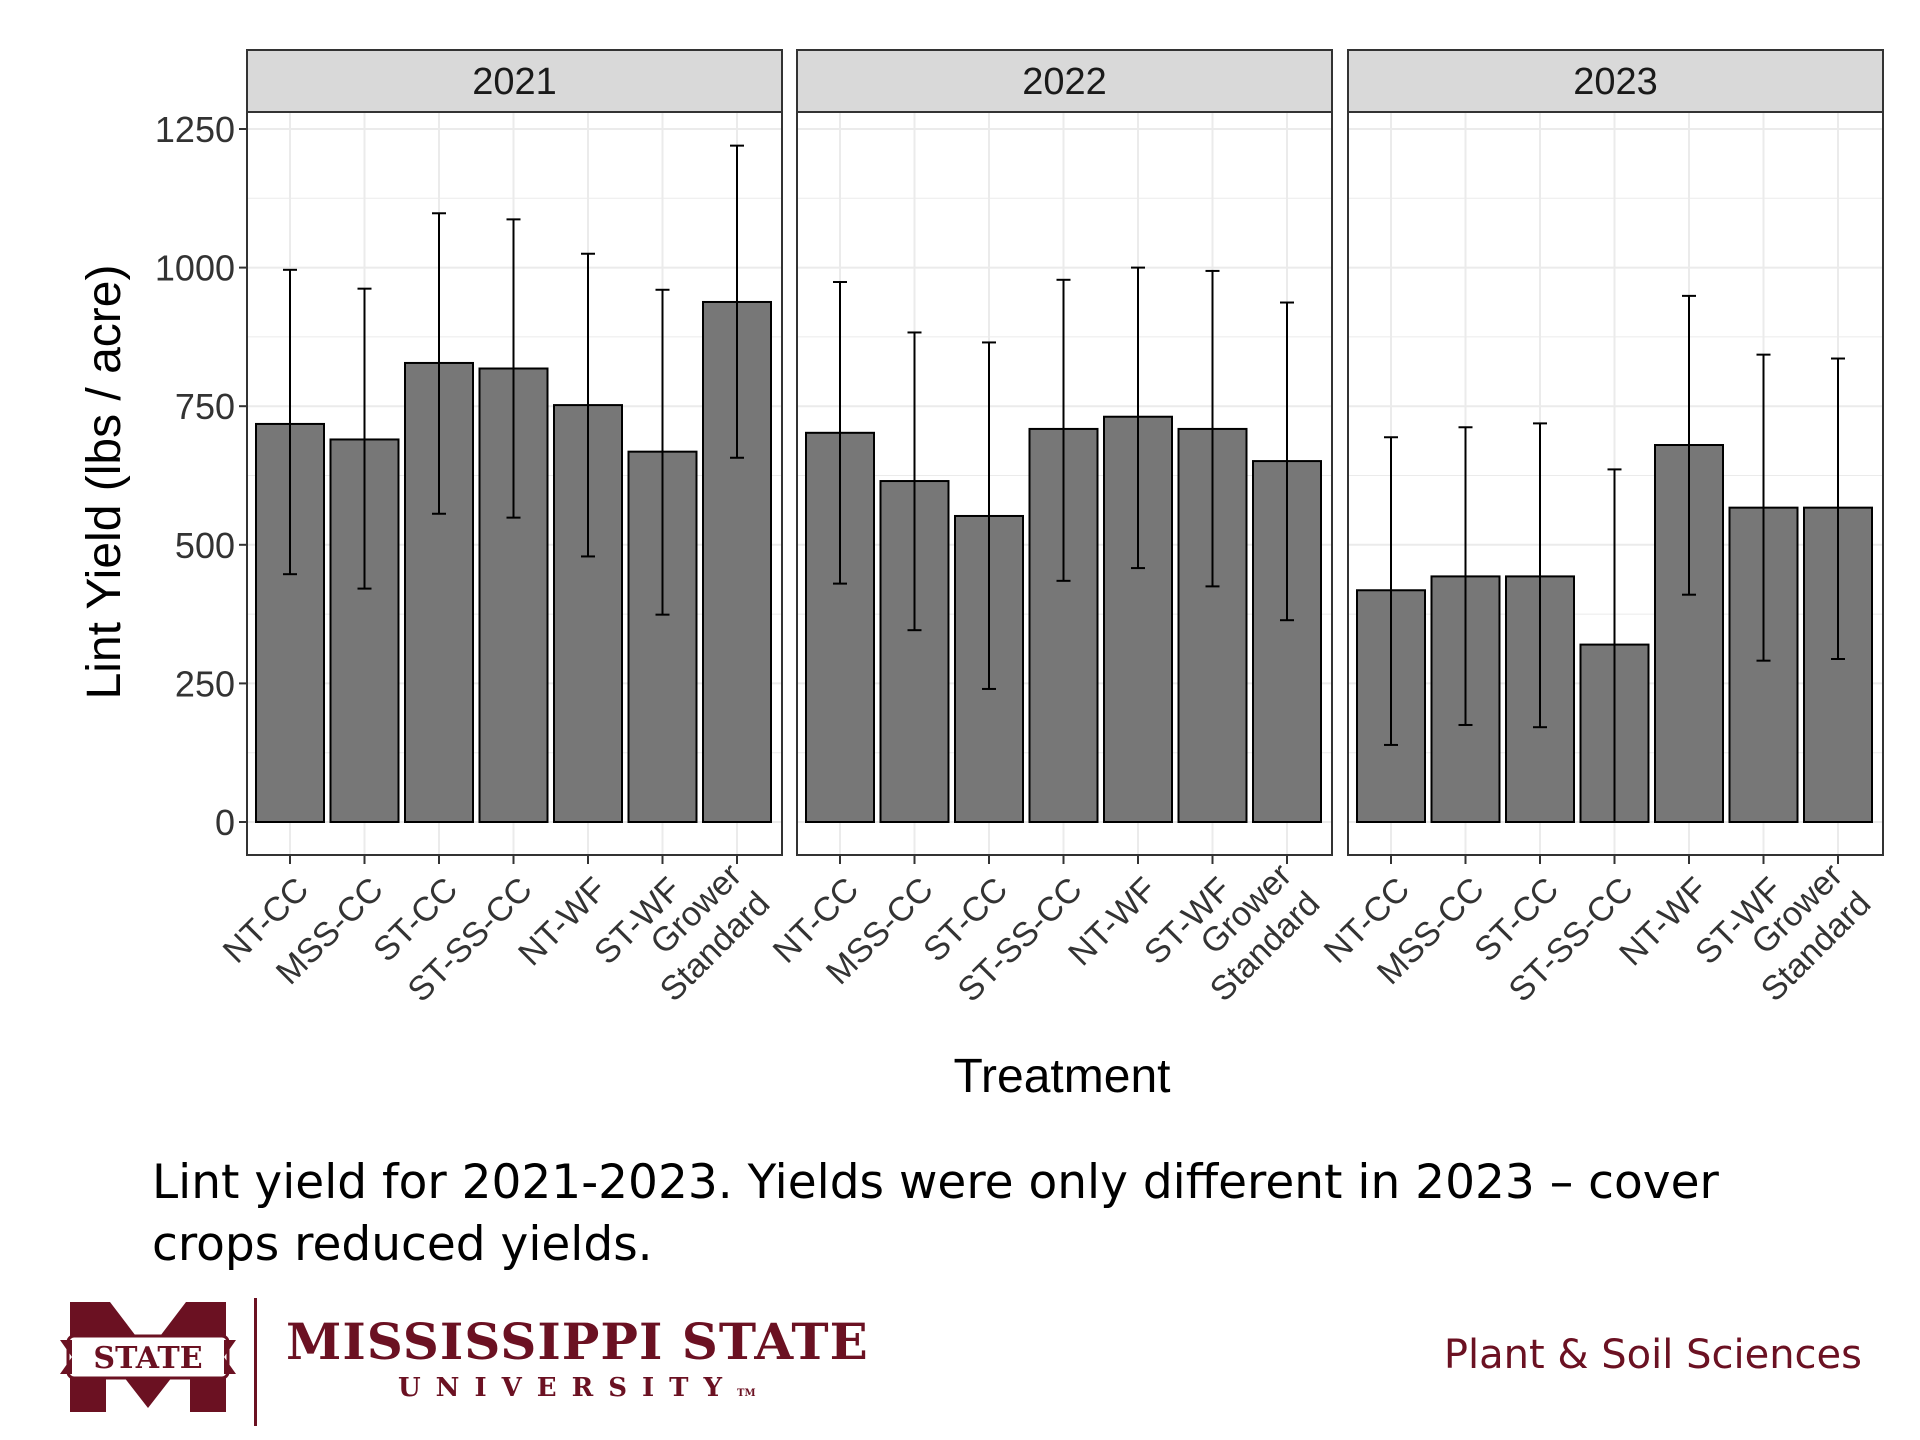  Describe the element at coordinates (195, 268) in the screenshot. I see `y-tick-label: 1000` at that location.